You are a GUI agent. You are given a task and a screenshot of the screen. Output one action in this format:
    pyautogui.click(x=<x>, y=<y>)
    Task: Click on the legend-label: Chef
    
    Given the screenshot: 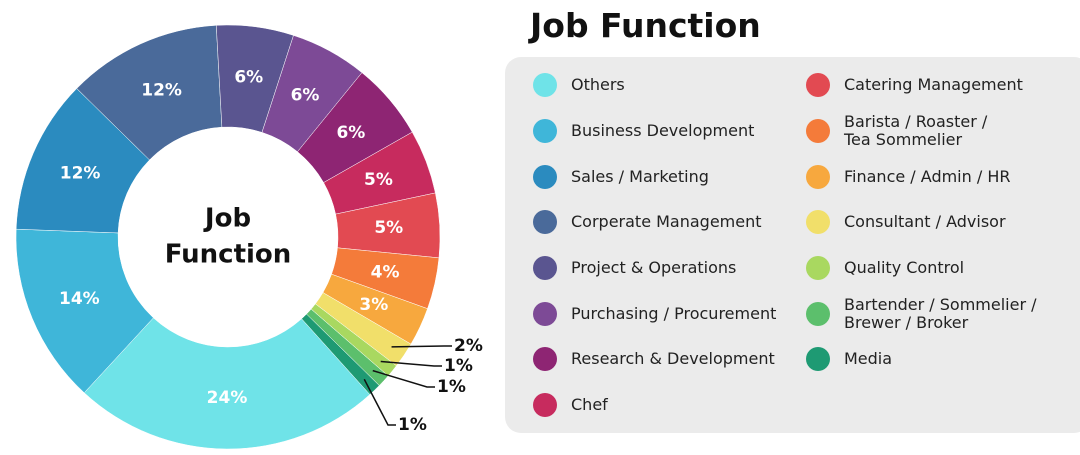 What is the action you would take?
    pyautogui.click(x=589, y=404)
    